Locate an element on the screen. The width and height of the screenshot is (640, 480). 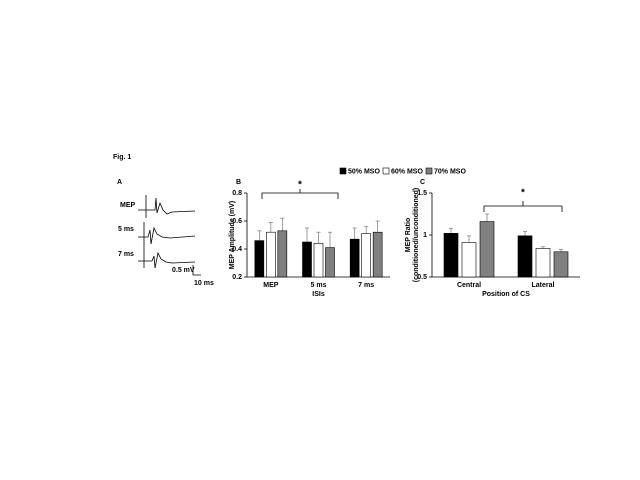
x-tick-label: Lateral is located at coordinates (543, 285).